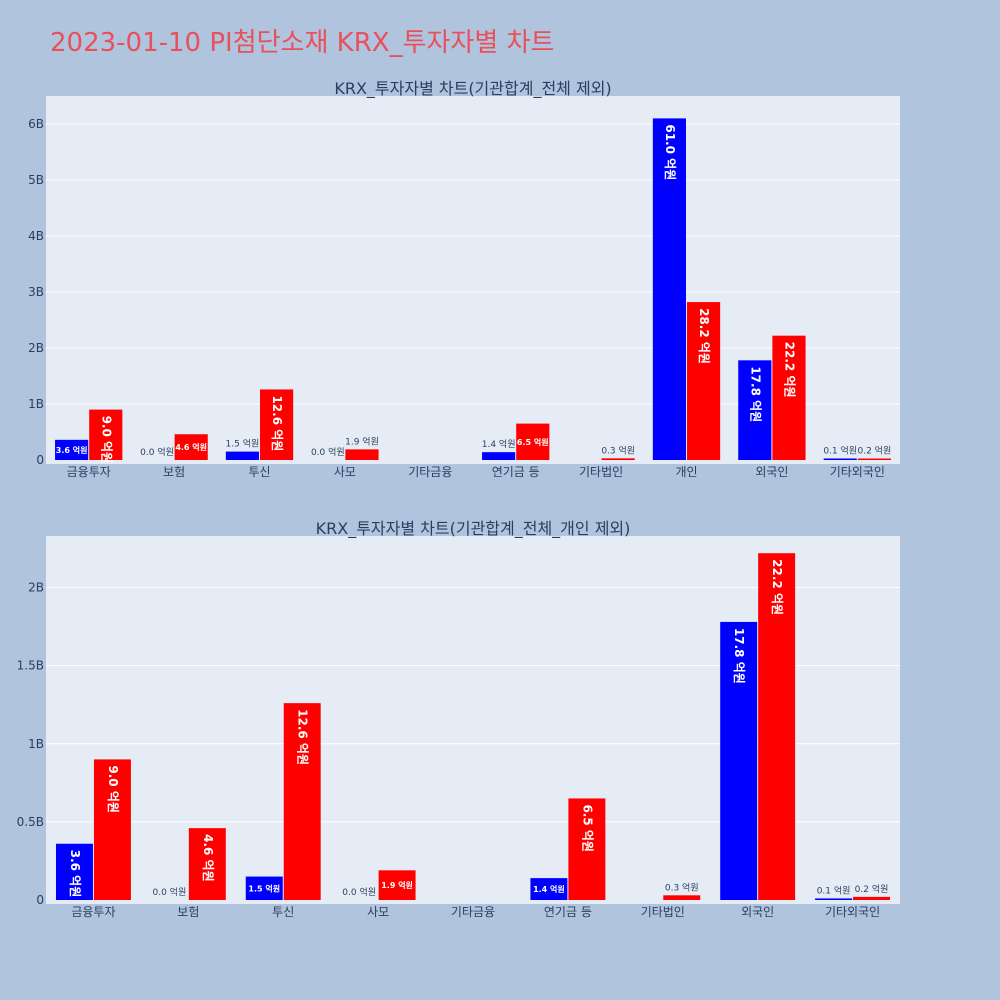 The width and height of the screenshot is (1000, 1000). What do you see at coordinates (473, 529) in the screenshot?
I see `chart-title: KRX_투자자별 차트(기관합계_전체_개인 제외)` at bounding box center [473, 529].